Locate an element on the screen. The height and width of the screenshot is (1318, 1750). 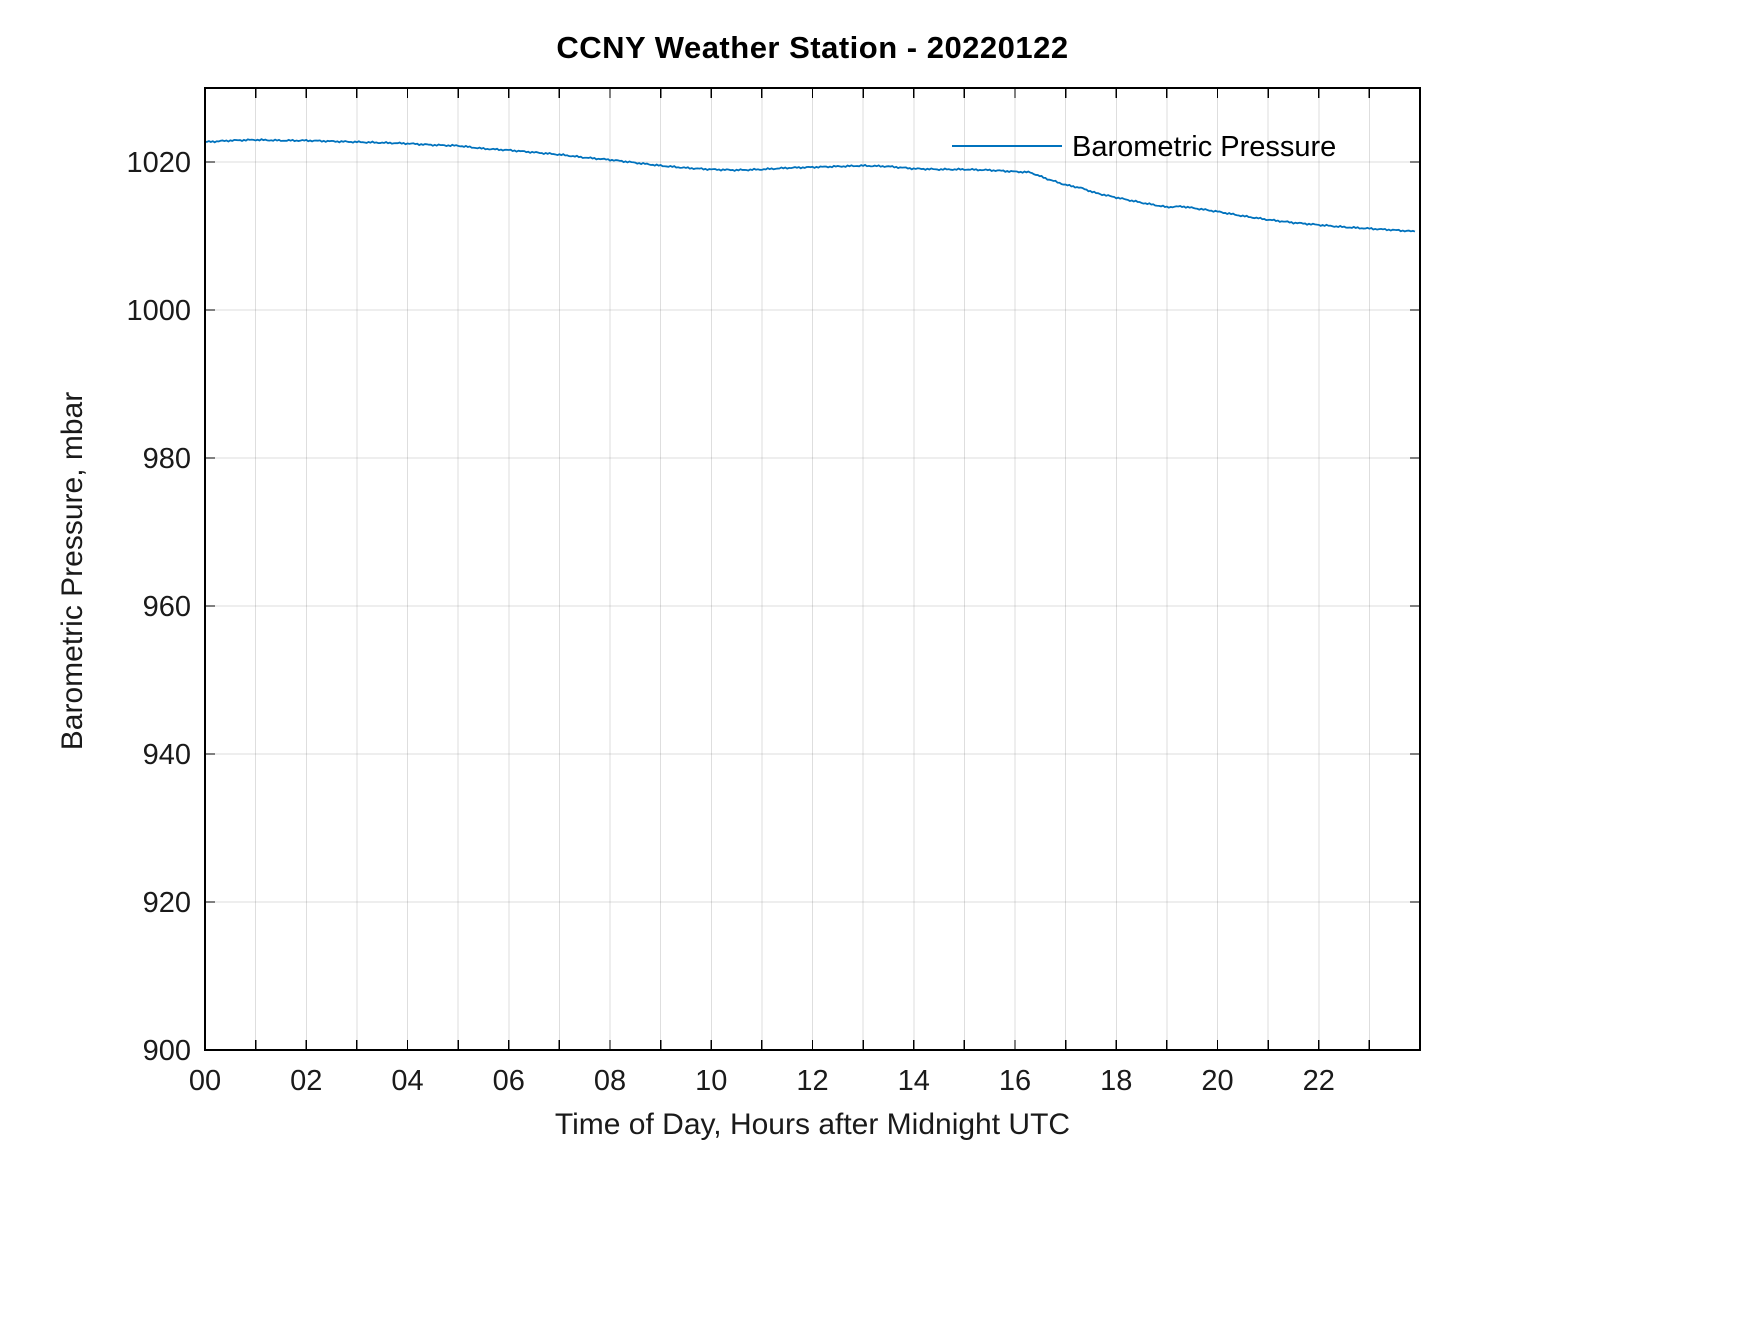
y-tick-label: 980 is located at coordinates (167, 459).